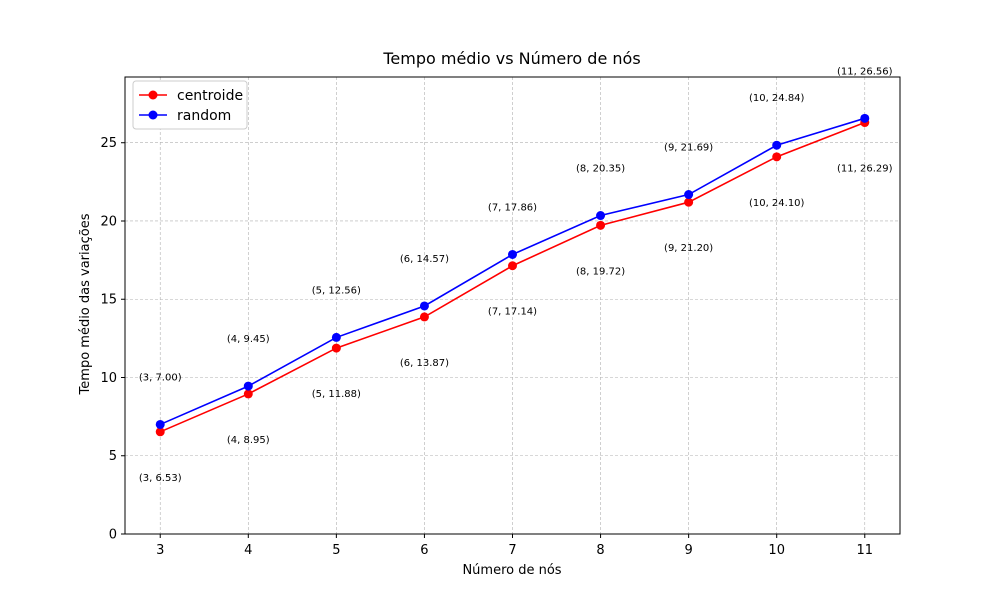 This screenshot has width=1000, height=600. Describe the element at coordinates (336, 550) in the screenshot. I see `x-tick-label: 5` at that location.